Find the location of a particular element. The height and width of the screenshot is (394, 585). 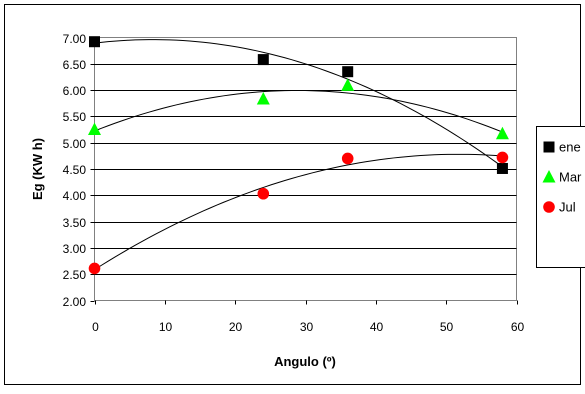

y-tick-label: 5.50 is located at coordinates (75, 117).